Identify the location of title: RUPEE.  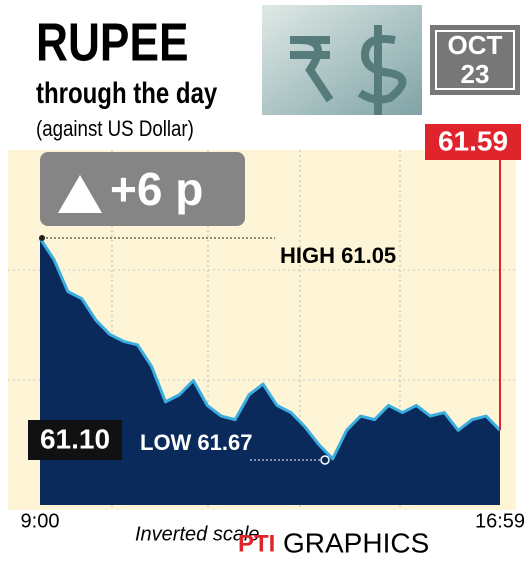
(112, 42).